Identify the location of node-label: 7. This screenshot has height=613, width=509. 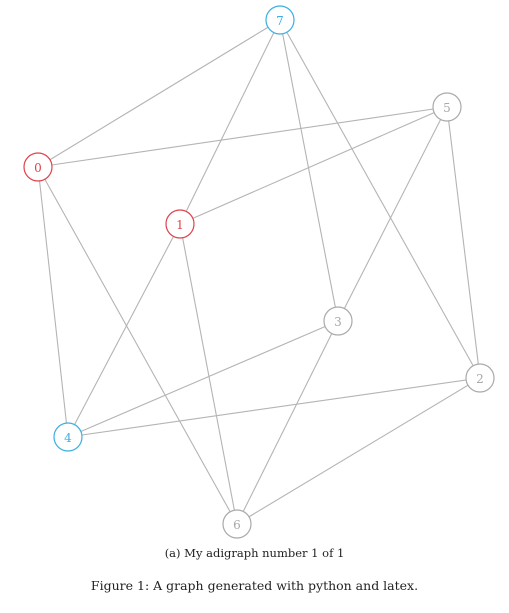
(280, 21).